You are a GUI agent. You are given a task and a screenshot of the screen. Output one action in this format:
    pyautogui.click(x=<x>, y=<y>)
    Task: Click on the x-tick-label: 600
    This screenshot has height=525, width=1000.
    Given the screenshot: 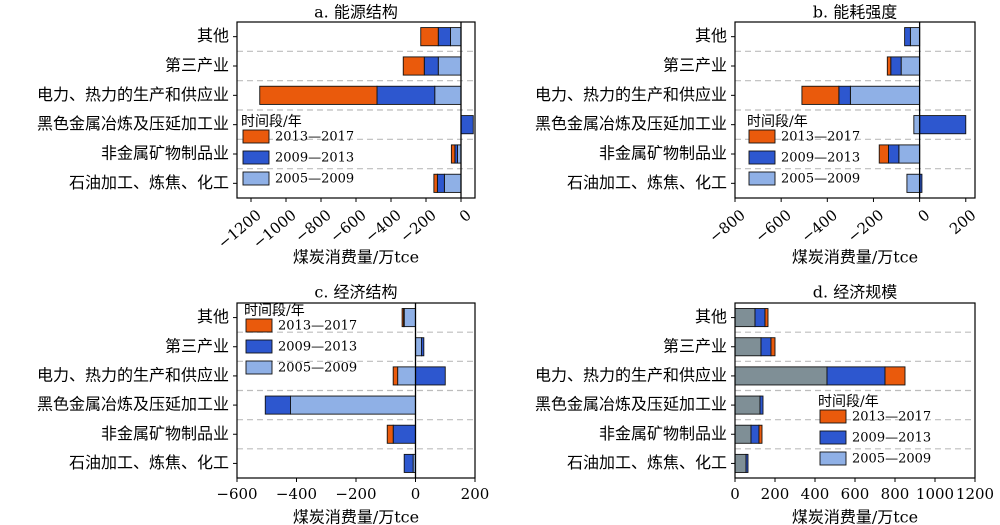 What is the action you would take?
    pyautogui.click(x=855, y=494)
    